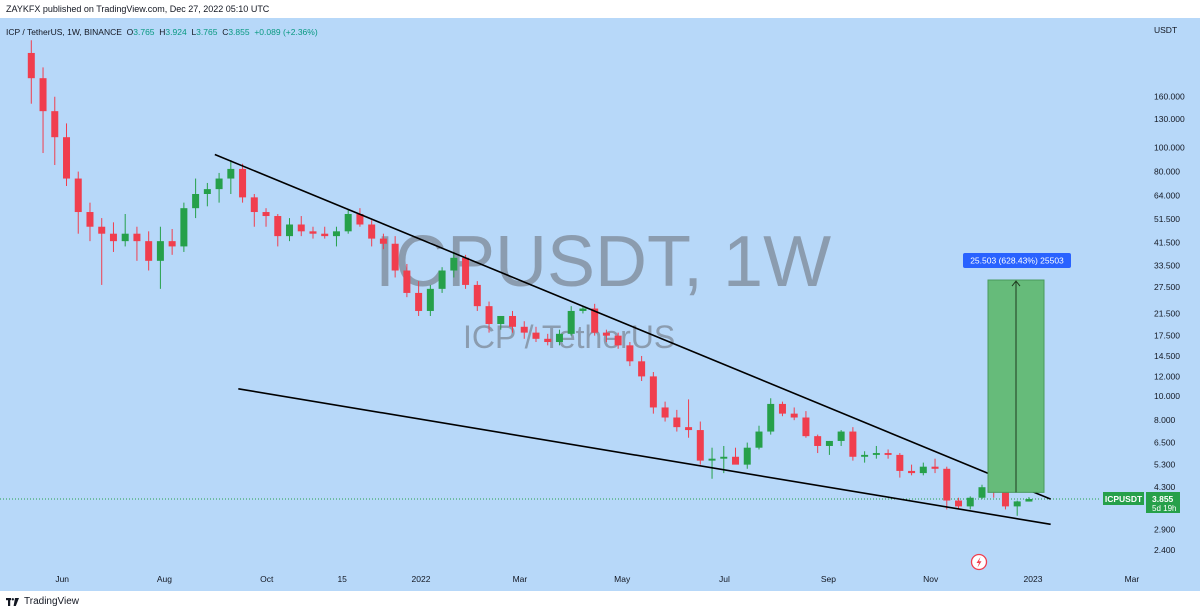 The height and width of the screenshot is (615, 1200). What do you see at coordinates (600, 603) in the screenshot?
I see `footer-bar: TradingView` at bounding box center [600, 603].